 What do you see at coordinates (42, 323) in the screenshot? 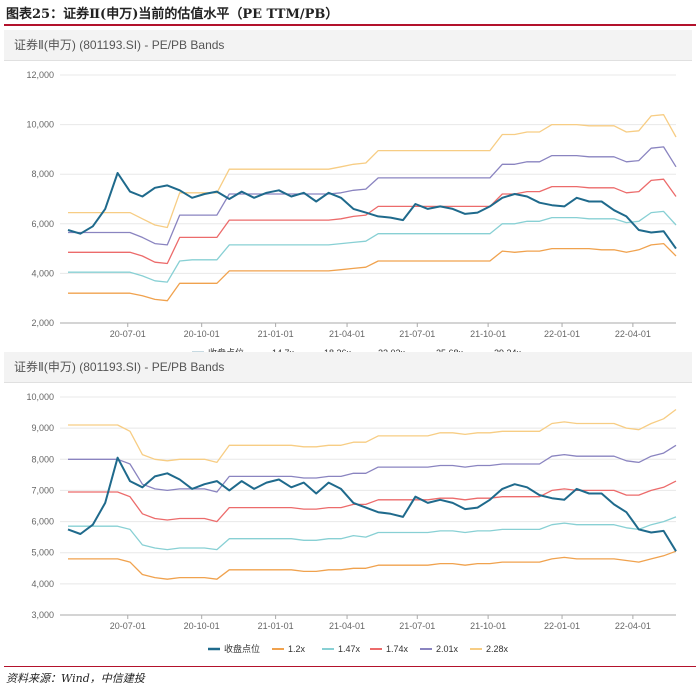
I see `y-tick-label: 2,000` at bounding box center [42, 323].